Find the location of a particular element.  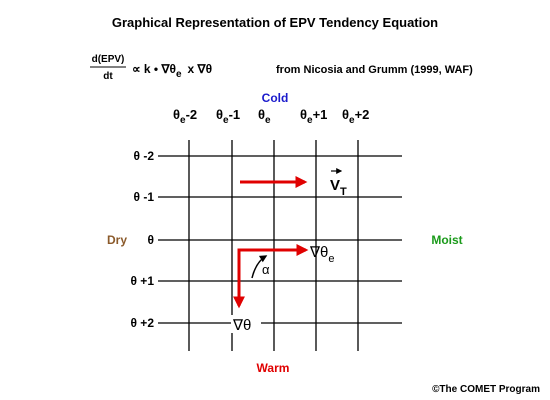

column-label: θe-2 is located at coordinates (185, 116).